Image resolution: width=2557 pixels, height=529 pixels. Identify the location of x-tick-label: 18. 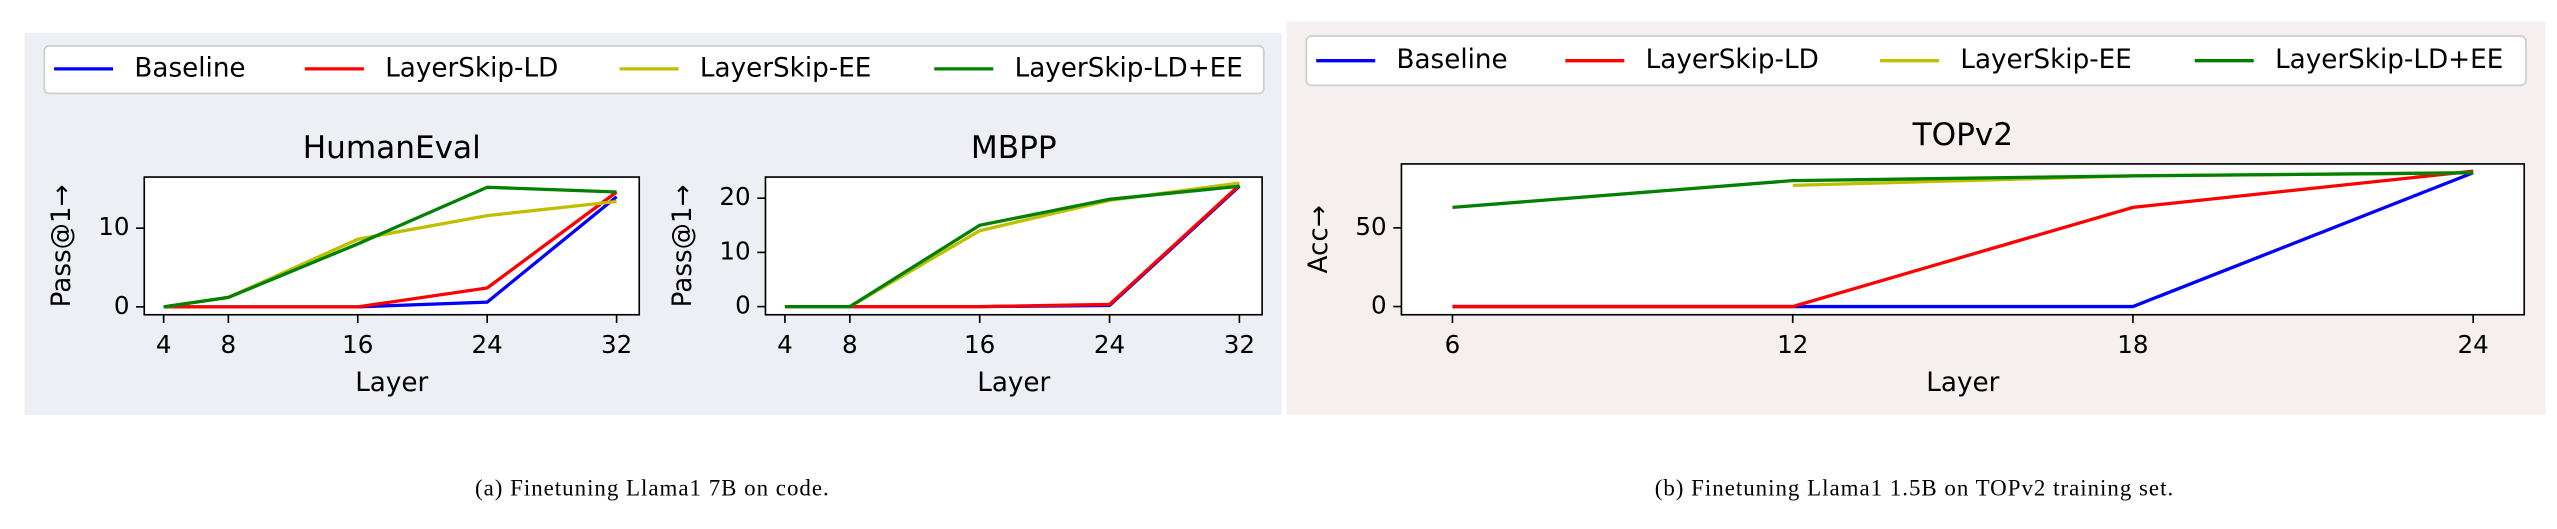
(2132, 344).